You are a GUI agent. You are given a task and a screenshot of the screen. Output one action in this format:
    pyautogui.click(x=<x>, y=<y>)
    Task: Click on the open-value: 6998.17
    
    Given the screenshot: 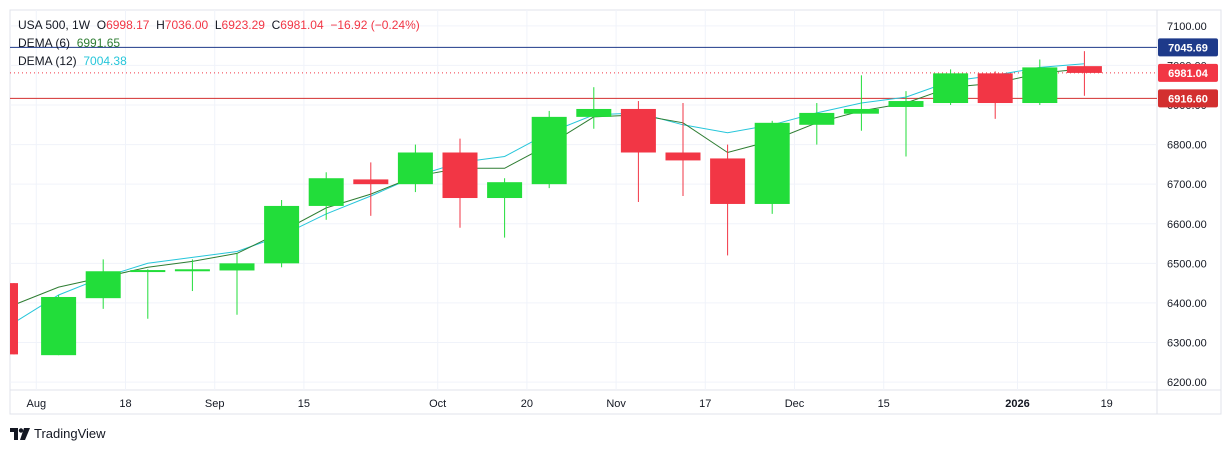 What is the action you would take?
    pyautogui.click(x=128, y=25)
    